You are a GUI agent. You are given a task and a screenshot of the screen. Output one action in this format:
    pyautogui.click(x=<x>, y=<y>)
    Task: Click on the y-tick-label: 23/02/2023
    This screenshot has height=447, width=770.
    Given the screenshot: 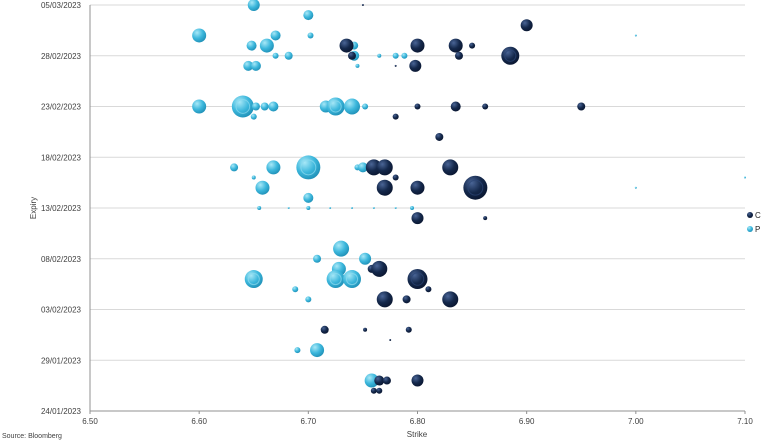 What is the action you would take?
    pyautogui.click(x=61, y=107)
    